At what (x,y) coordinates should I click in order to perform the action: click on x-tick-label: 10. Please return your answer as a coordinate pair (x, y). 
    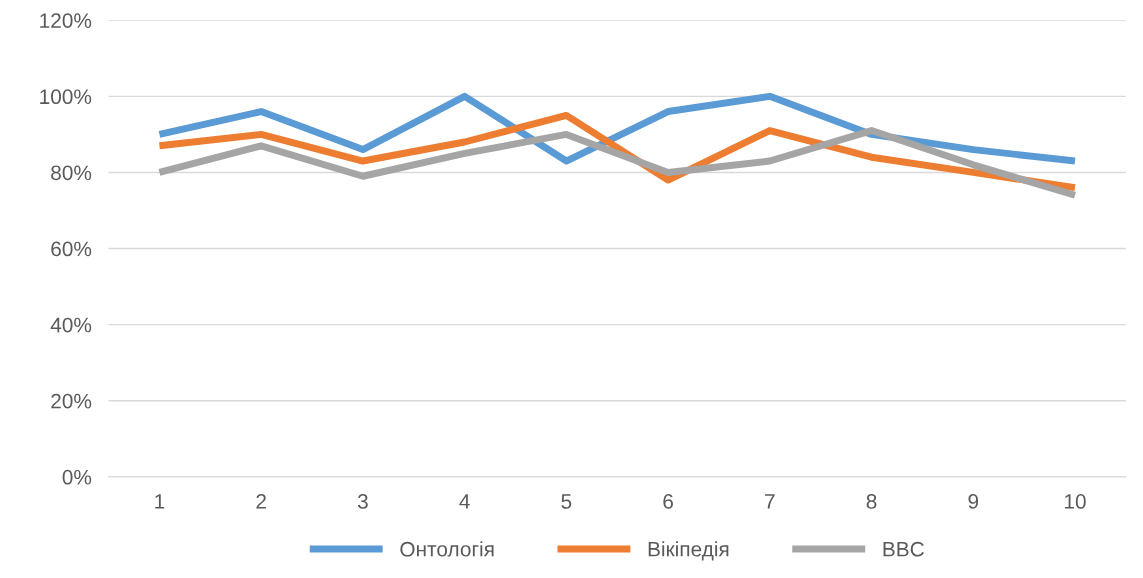
    Looking at the image, I should click on (1075, 501).